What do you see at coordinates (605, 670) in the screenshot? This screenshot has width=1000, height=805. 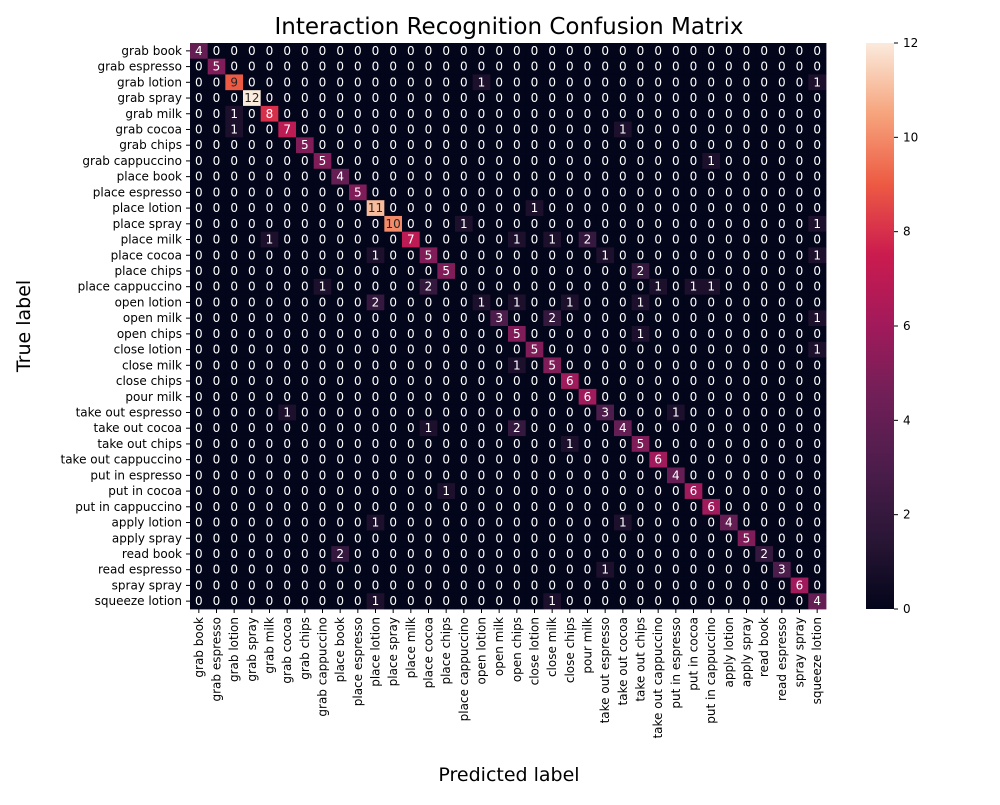 I see `x-tick-label: take out espresso` at bounding box center [605, 670].